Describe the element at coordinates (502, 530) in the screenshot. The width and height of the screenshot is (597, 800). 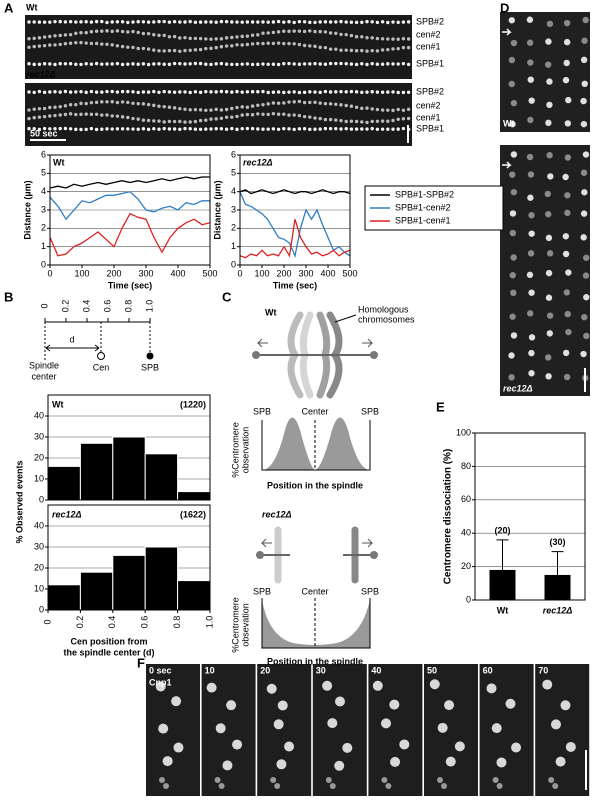
I see `n-annotation: (20)` at that location.